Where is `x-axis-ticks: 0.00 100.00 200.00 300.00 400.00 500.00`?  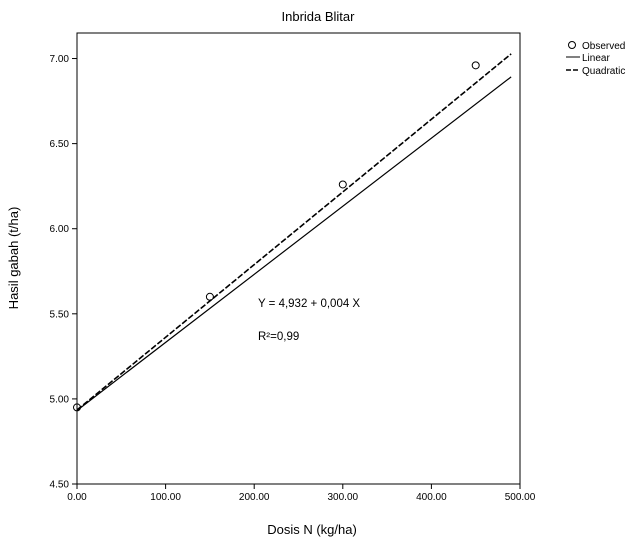
x-axis-ticks: 0.00 100.00 200.00 300.00 400.00 500.00 is located at coordinates (301, 493).